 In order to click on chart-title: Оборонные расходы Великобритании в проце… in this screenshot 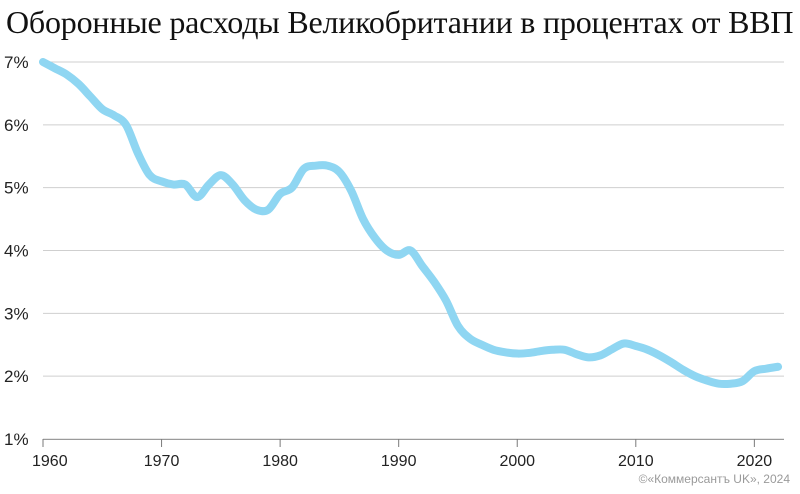, I will do `click(400, 22)`.